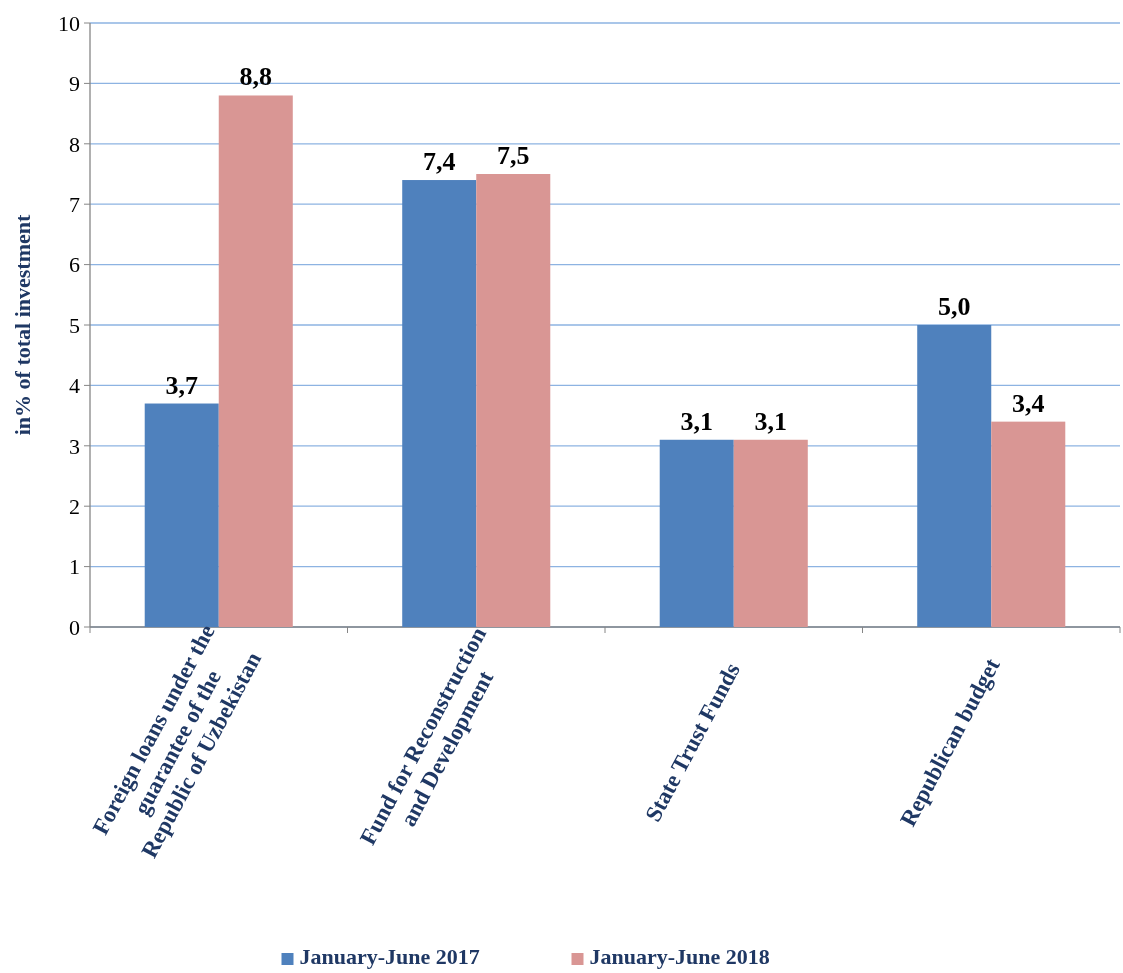  I want to click on legend-label: January-June 2018, so click(679, 956).